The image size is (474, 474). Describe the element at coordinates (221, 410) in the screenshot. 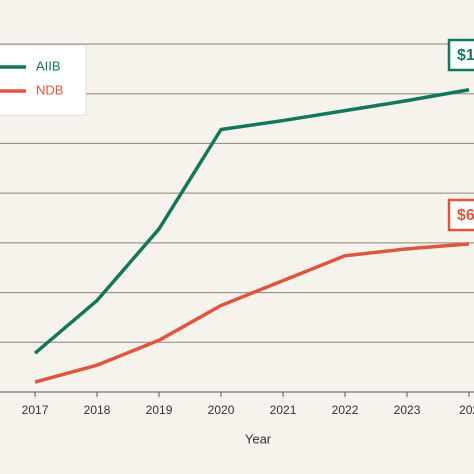

I see `x-tick-label: 2020` at that location.